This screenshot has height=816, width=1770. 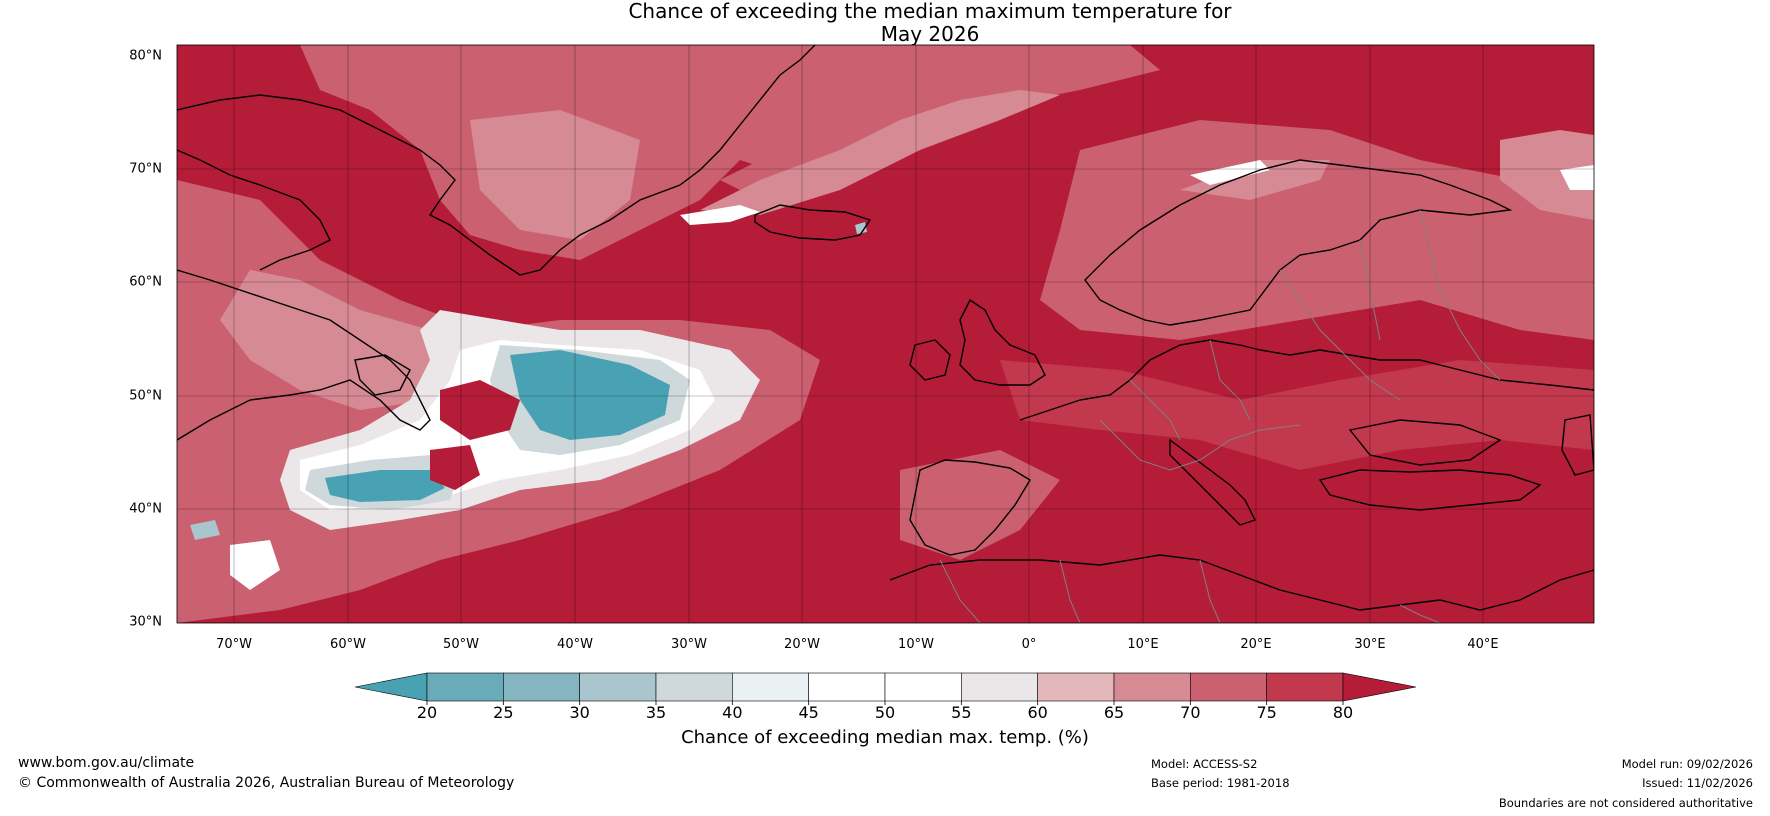 What do you see at coordinates (1241, 582) in the screenshot?
I see `coastline-north-africa` at bounding box center [1241, 582].